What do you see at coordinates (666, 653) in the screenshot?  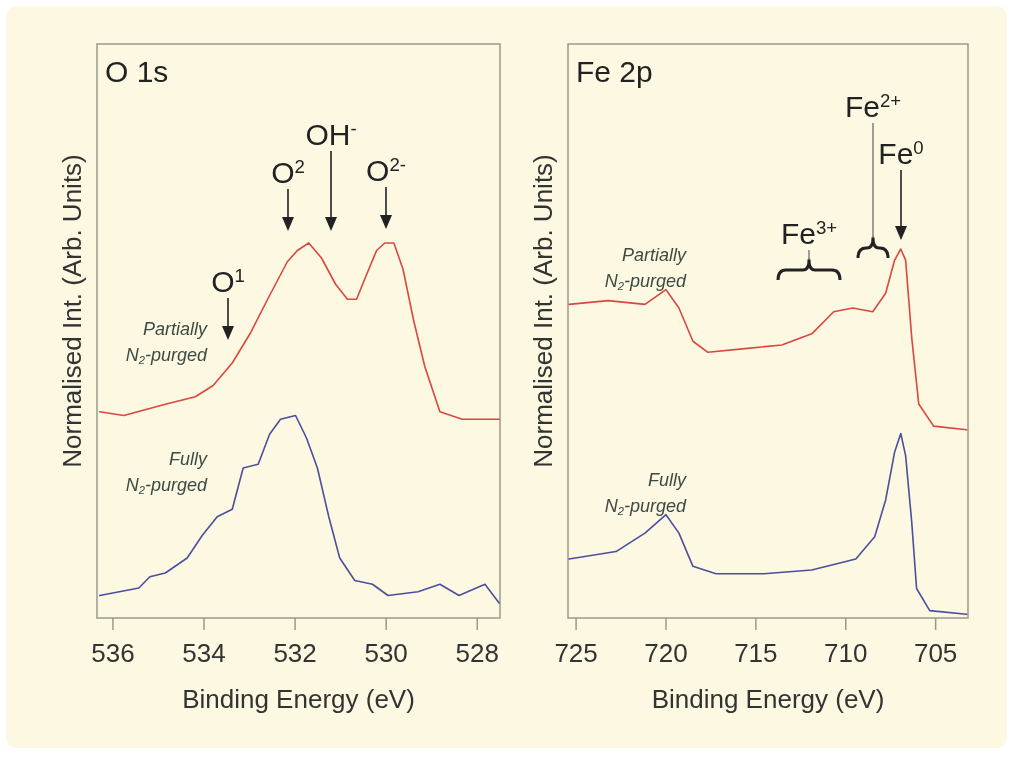 I see `x-tick-label: 720` at bounding box center [666, 653].